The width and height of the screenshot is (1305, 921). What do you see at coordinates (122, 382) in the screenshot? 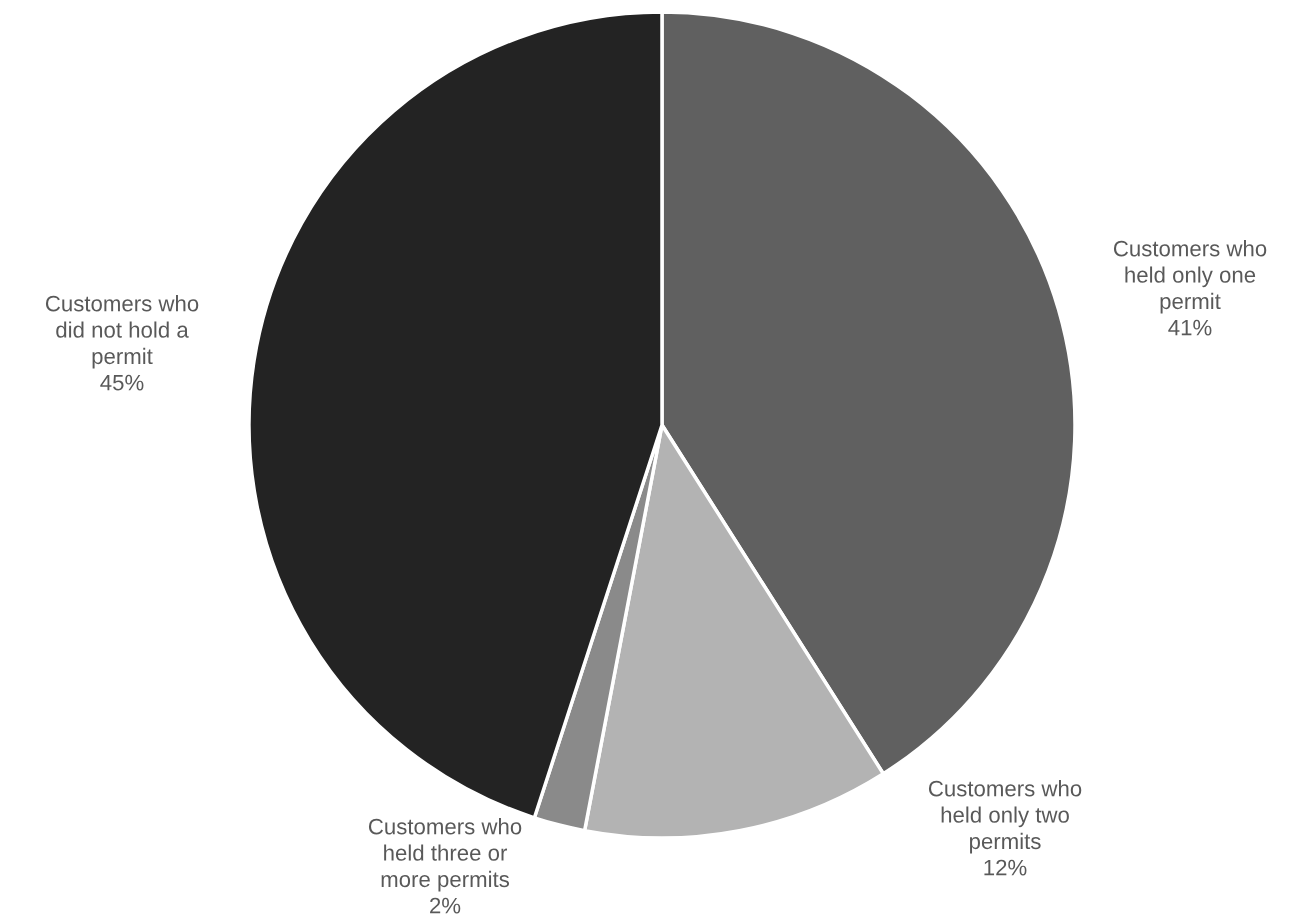
I see `data-label: 45%` at bounding box center [122, 382].